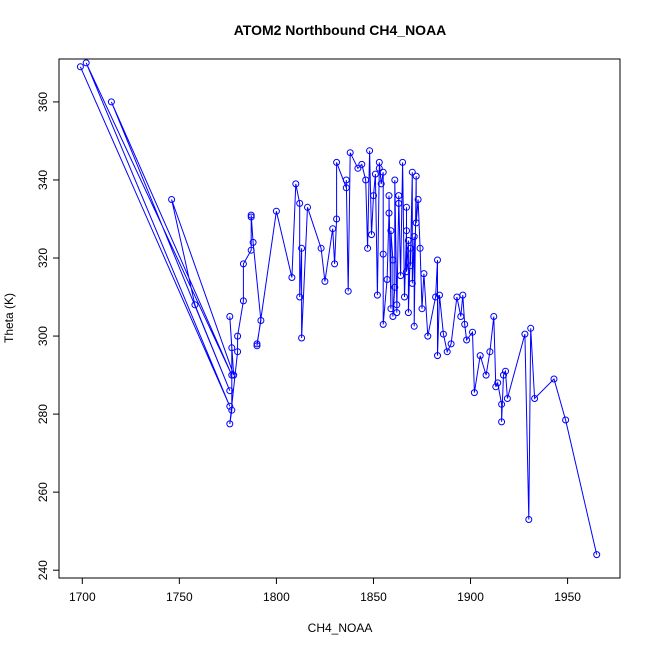 This screenshot has width=650, height=650. Describe the element at coordinates (9, 318) in the screenshot. I see `y-axis-label: Theta (K)` at that location.